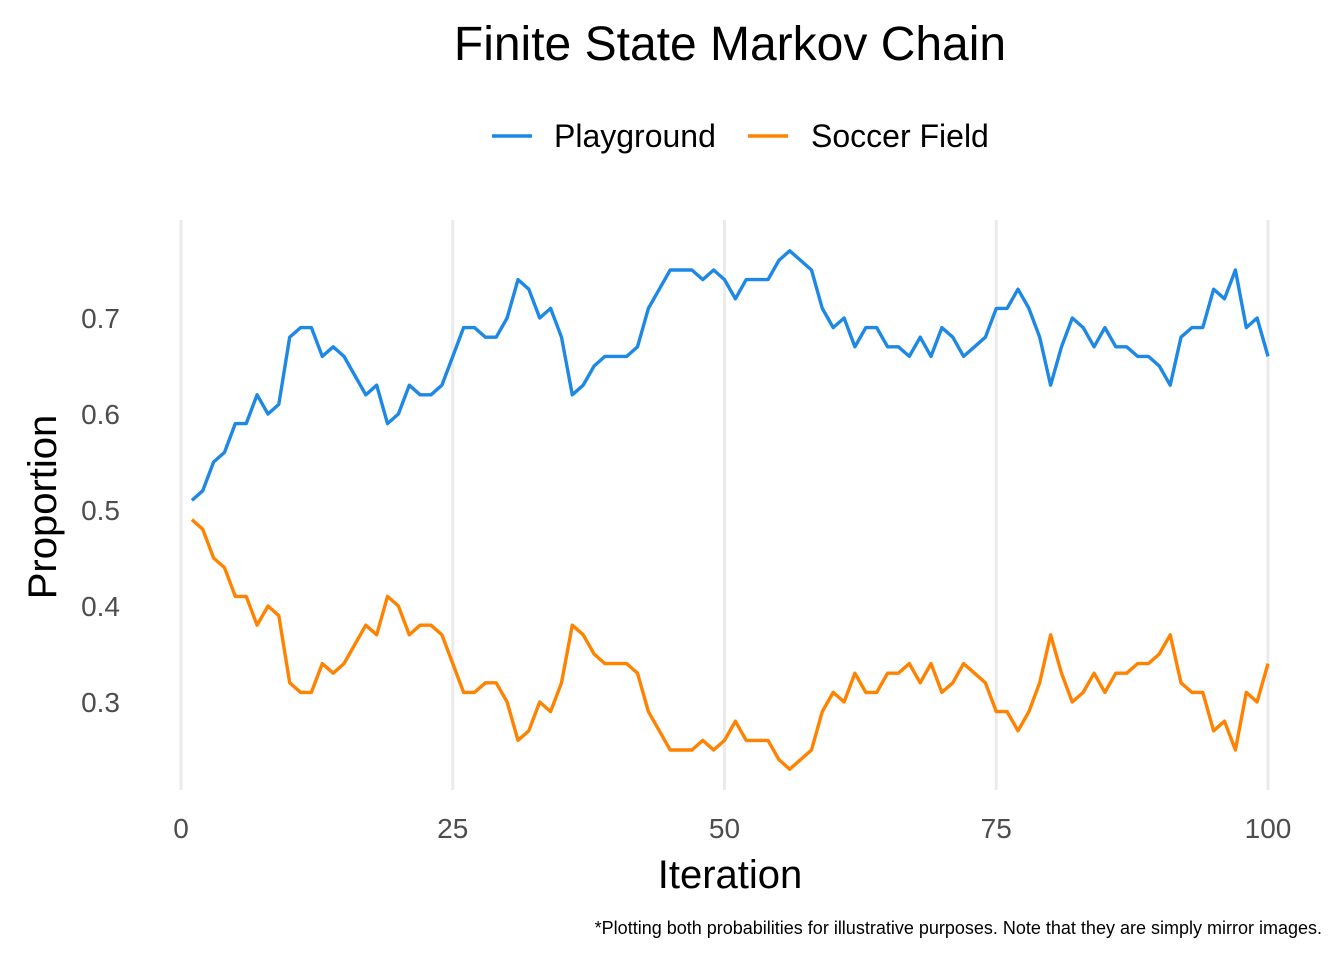  I want to click on chart-title: Finite State Markov Chain, so click(730, 44).